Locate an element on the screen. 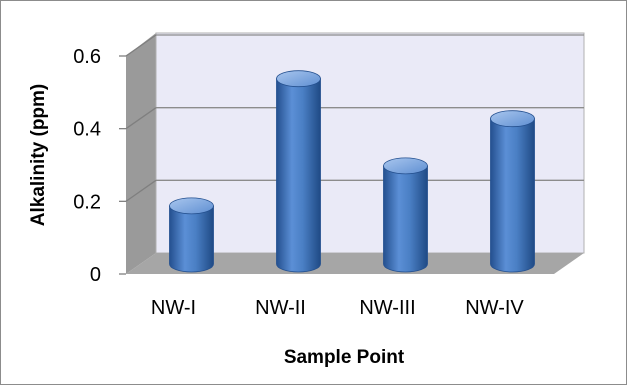 The width and height of the screenshot is (627, 386). x-tick-label: NW-III is located at coordinates (387, 308).